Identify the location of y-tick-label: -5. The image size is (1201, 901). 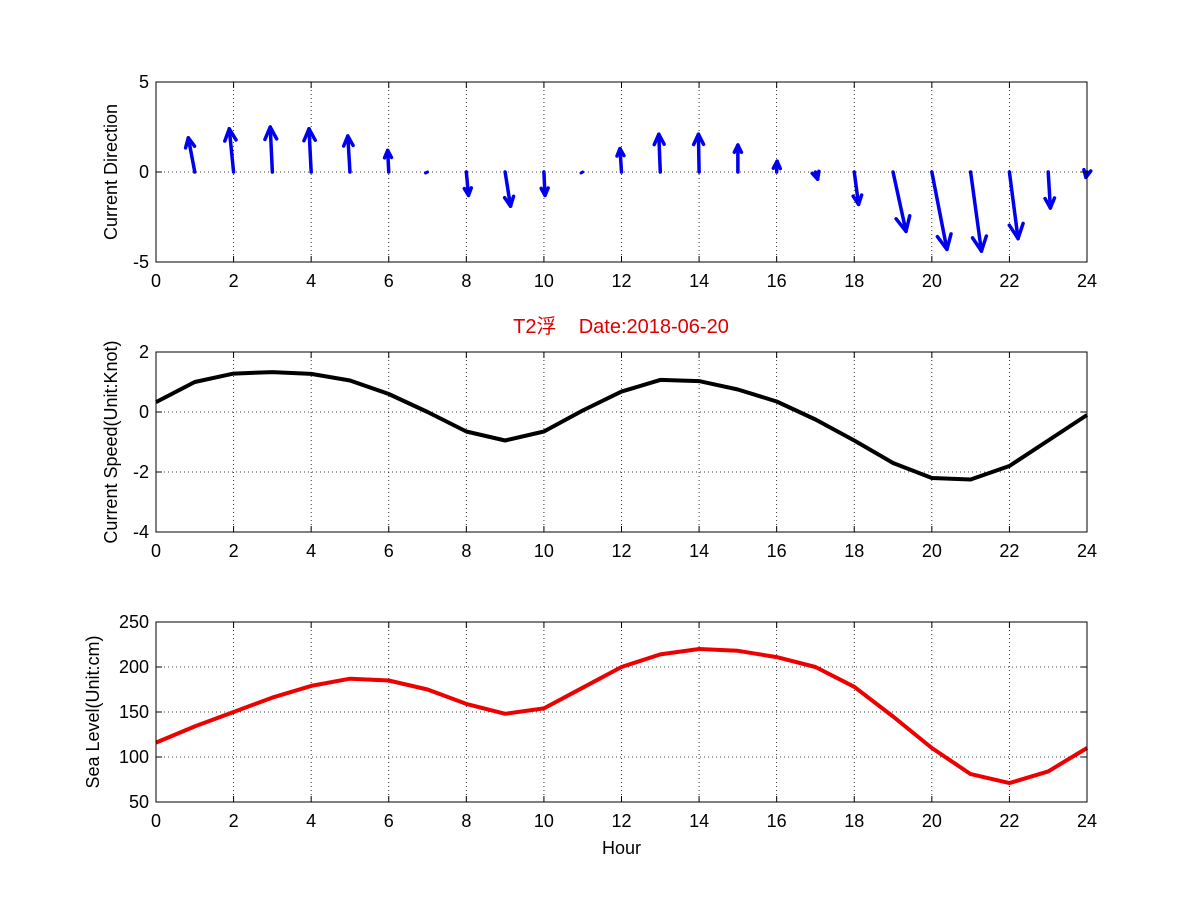
(141, 262).